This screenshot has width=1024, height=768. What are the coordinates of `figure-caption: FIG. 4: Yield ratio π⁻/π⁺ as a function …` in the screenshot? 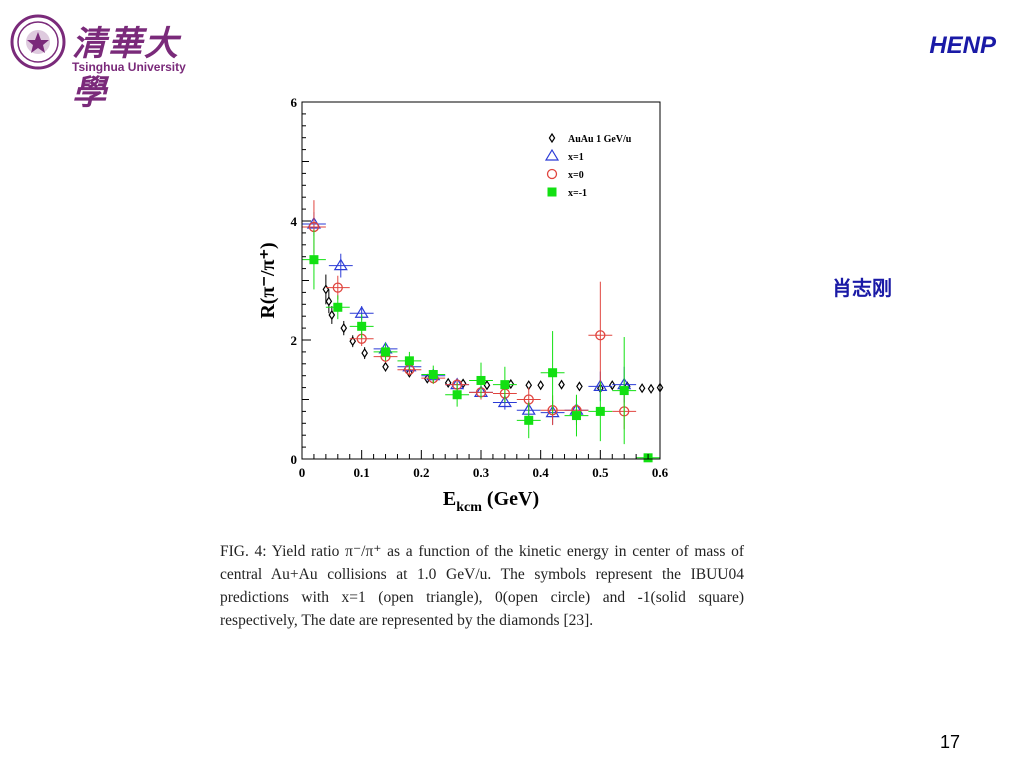 It's located at (482, 586).